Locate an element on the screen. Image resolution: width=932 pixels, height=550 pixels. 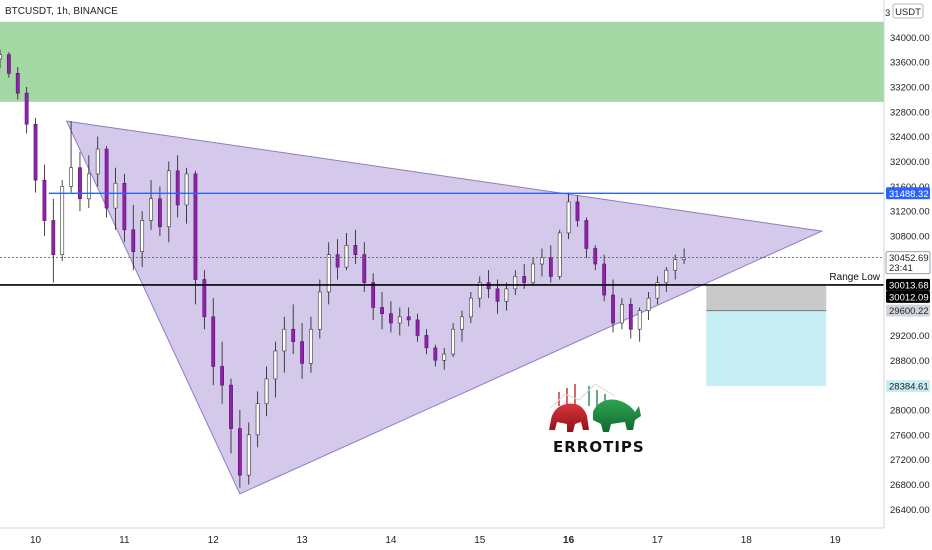
time-tick-label: 15 is located at coordinates (480, 540).